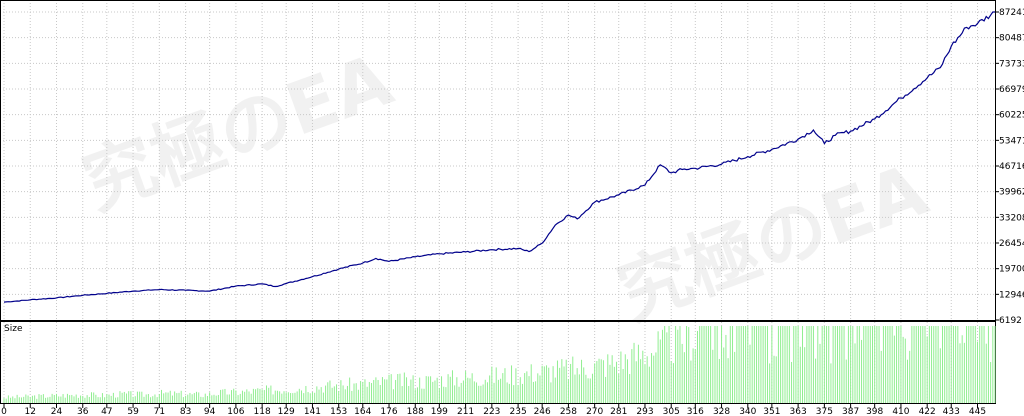 This screenshot has width=1024, height=416. What do you see at coordinates (57, 411) in the screenshot?
I see `x-tick-label: 24` at bounding box center [57, 411].